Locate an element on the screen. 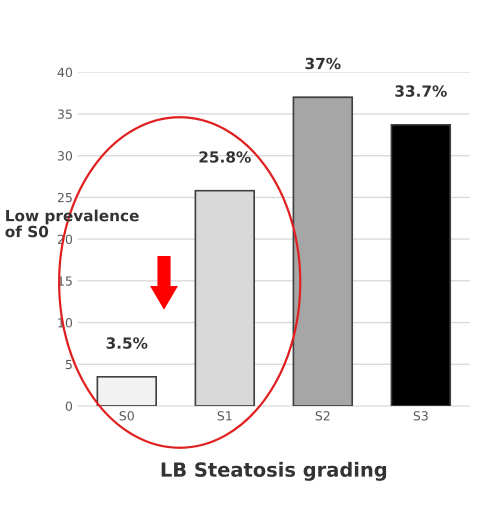 The width and height of the screenshot is (477, 505). y-tick-label: 5 is located at coordinates (69, 365).